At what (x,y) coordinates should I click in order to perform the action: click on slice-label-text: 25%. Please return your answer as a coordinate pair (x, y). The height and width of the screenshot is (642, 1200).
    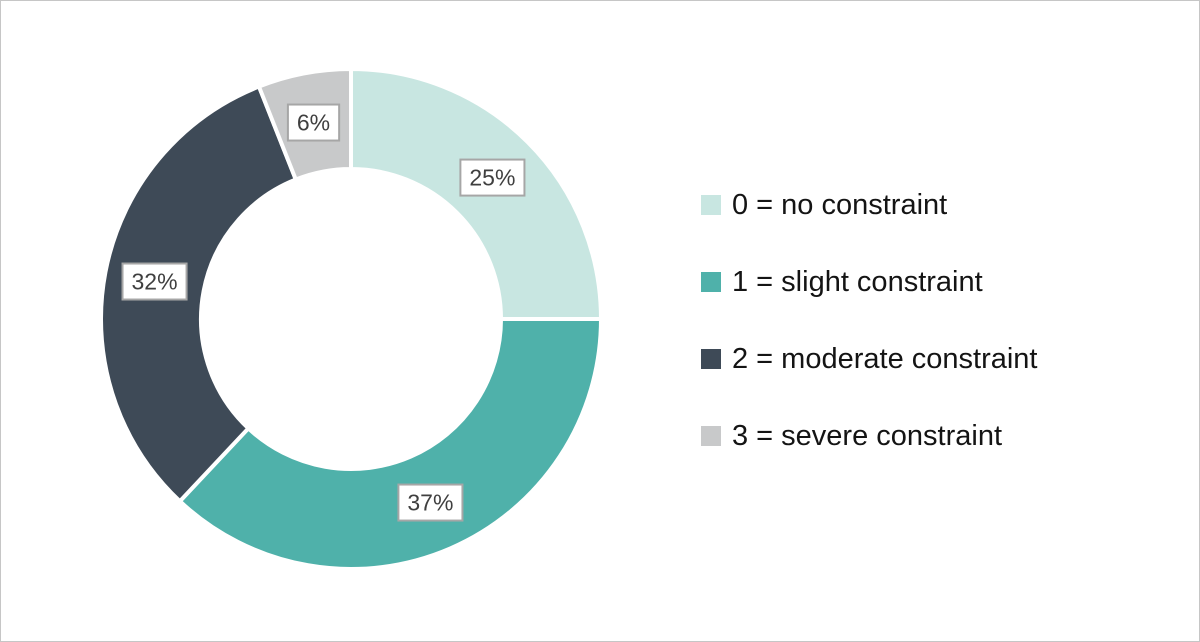
    Looking at the image, I should click on (492, 178).